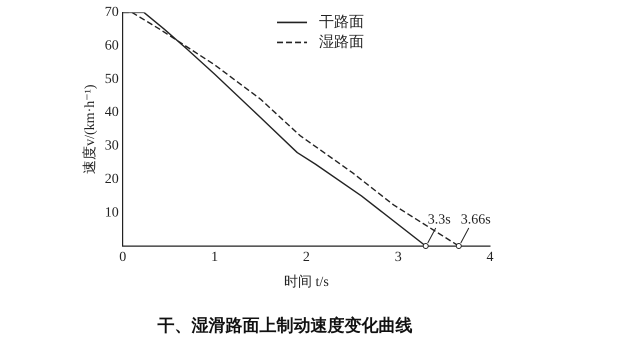  I want to click on x-tick-label: 1, so click(214, 258).